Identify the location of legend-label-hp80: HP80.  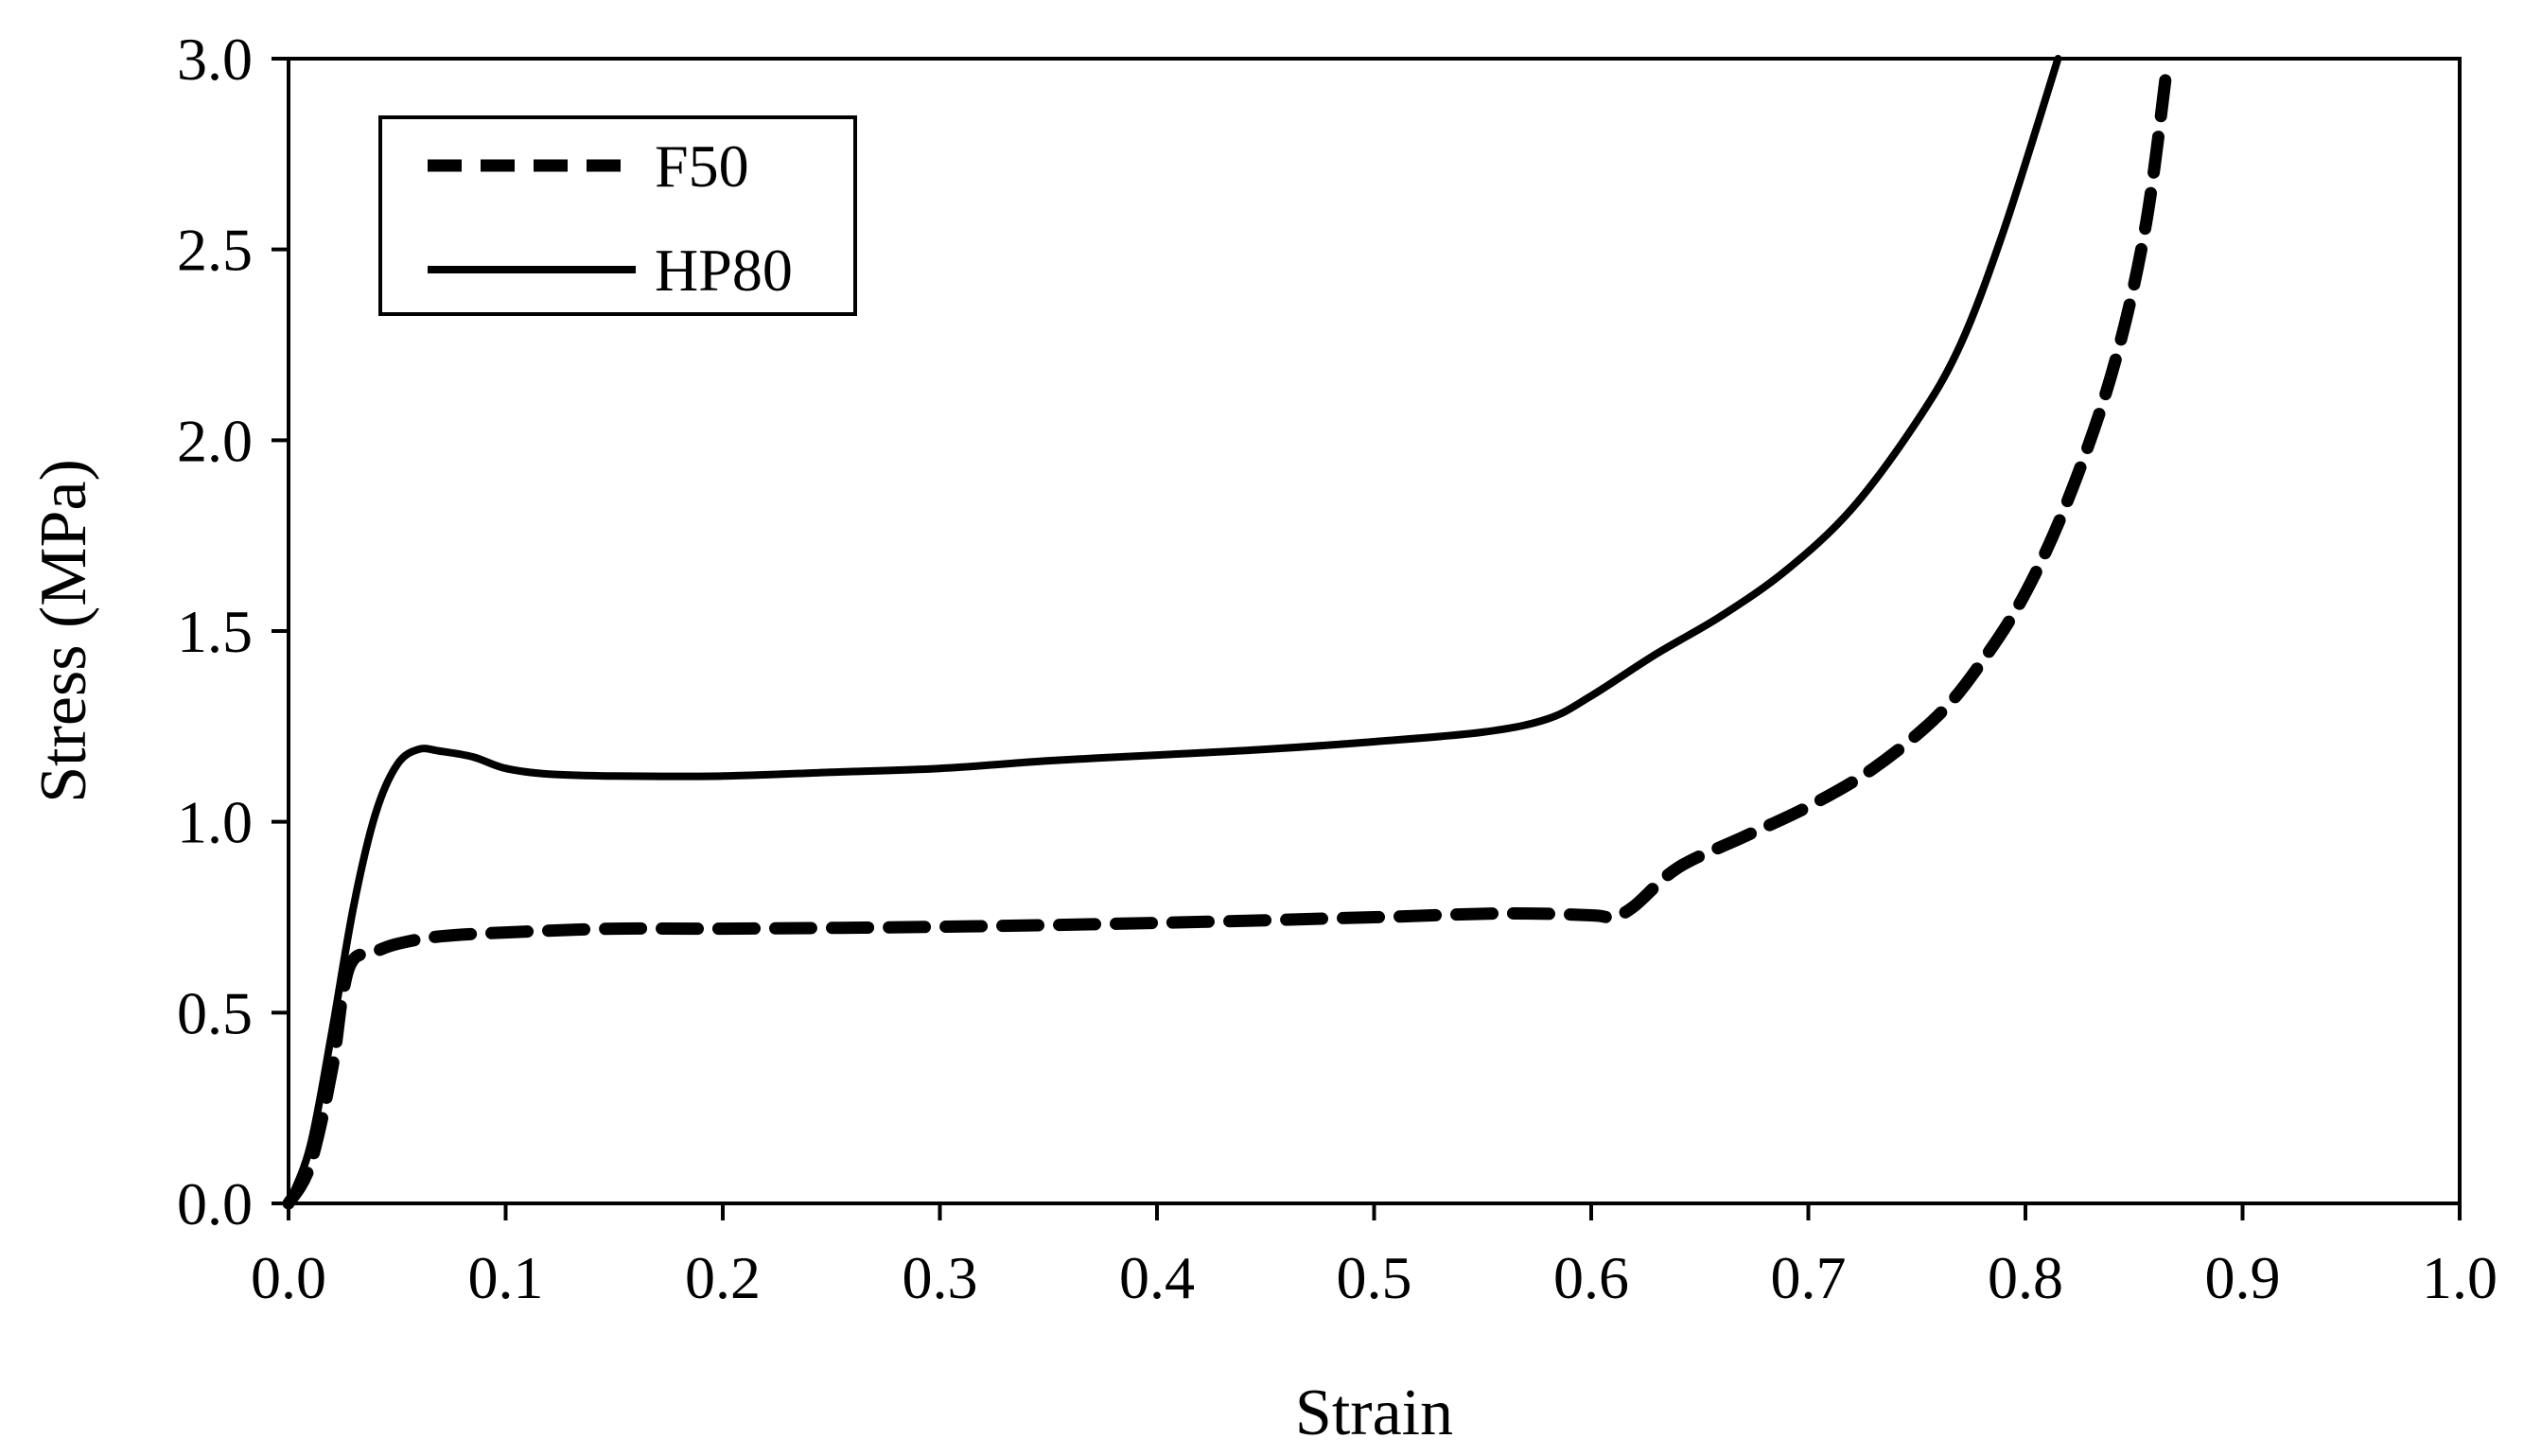
(724, 270).